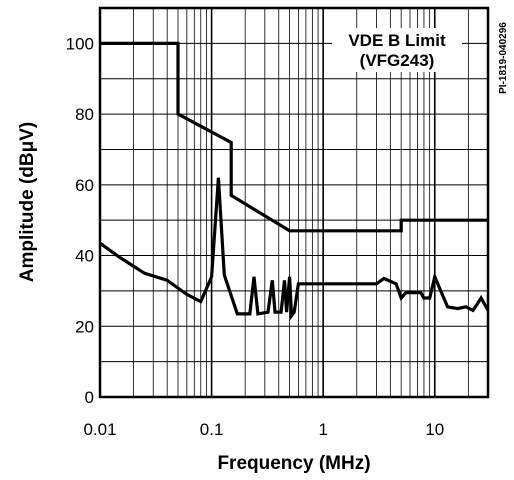  What do you see at coordinates (89, 397) in the screenshot?
I see `y-tick-label: 0` at bounding box center [89, 397].